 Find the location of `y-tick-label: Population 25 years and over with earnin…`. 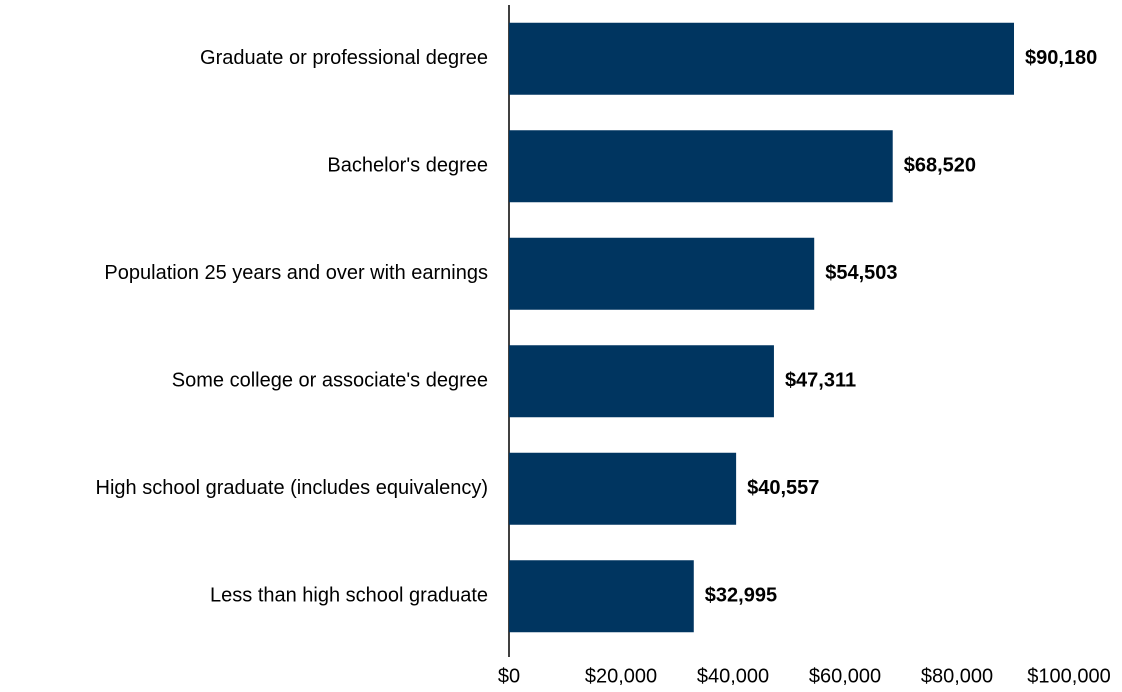

y-tick-label: Population 25 years and over with earnin… is located at coordinates (296, 273).